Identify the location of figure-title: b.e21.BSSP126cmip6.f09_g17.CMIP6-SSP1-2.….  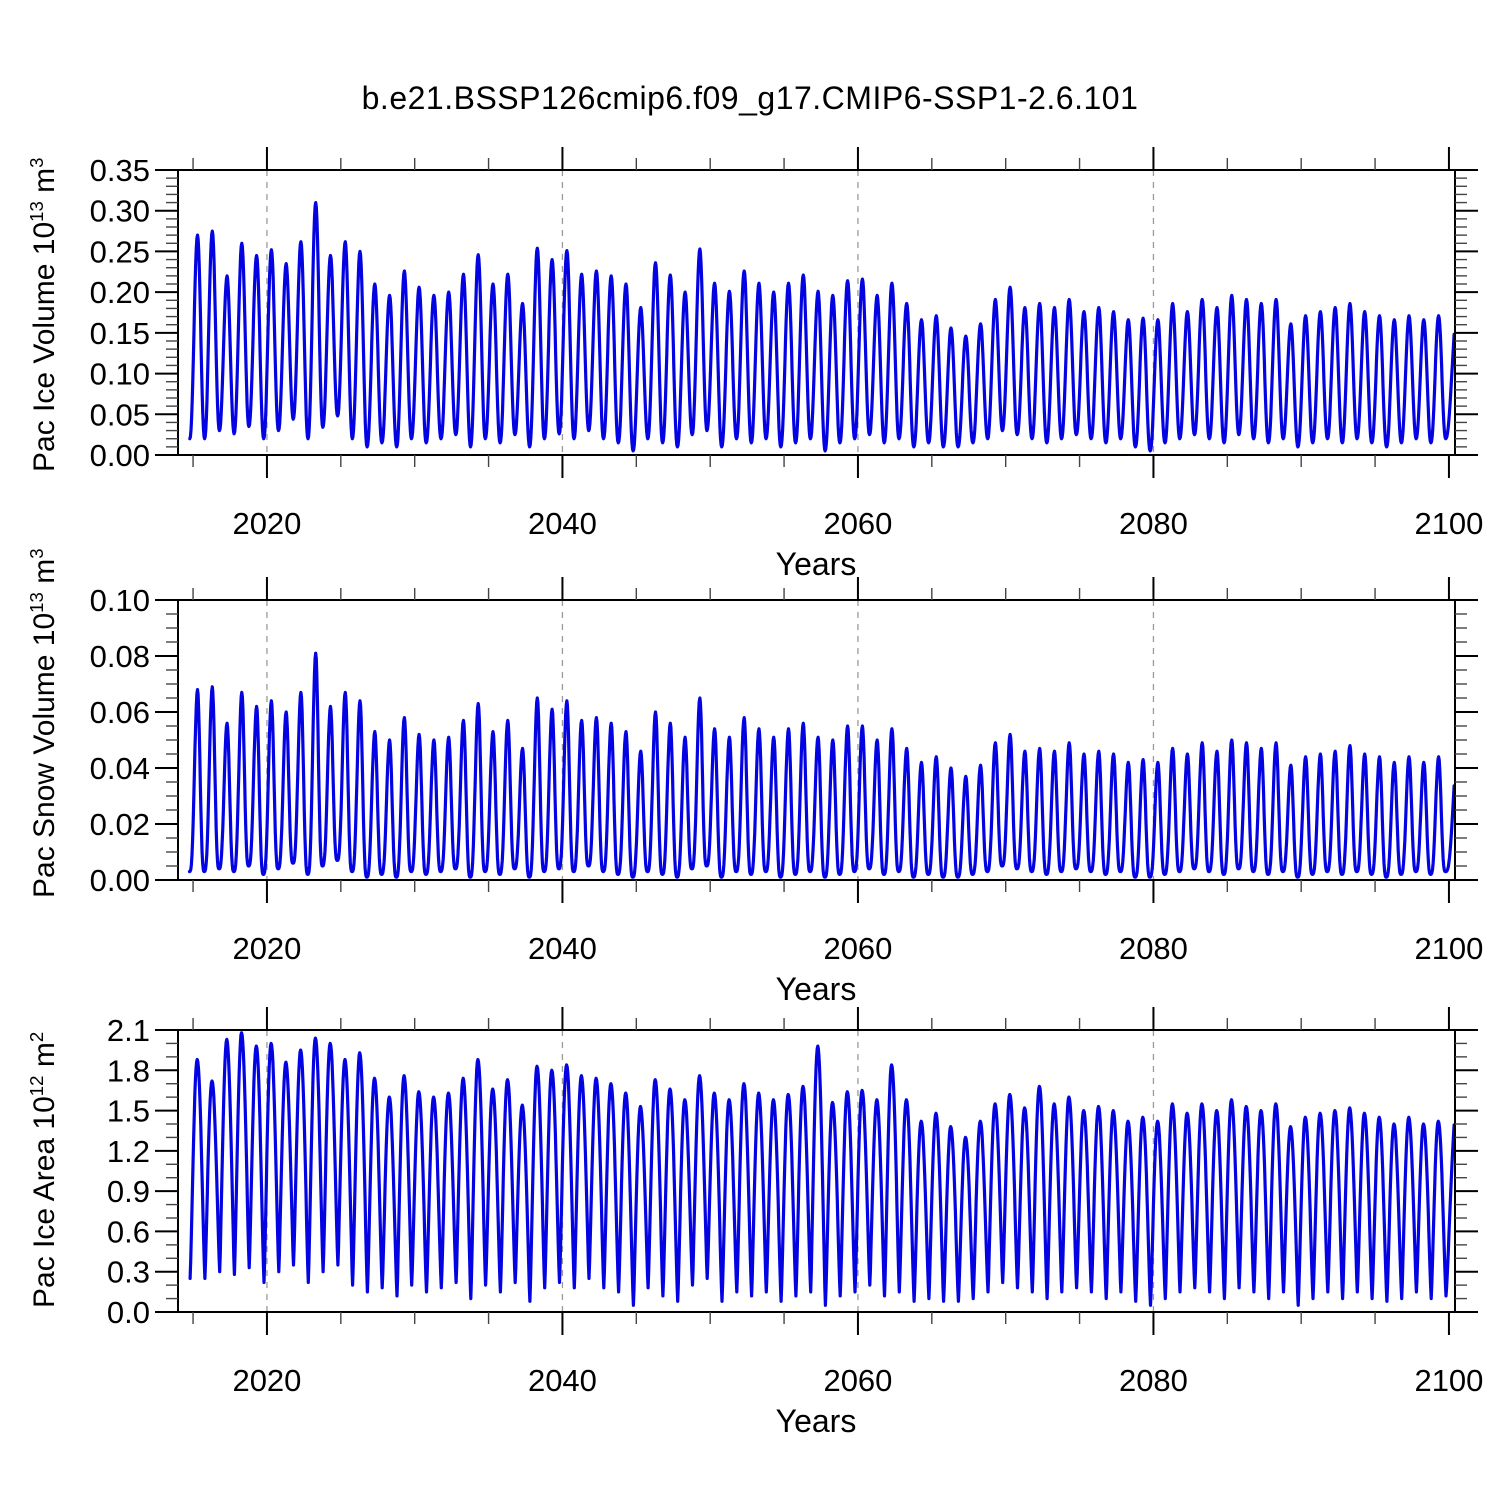
(750, 98).